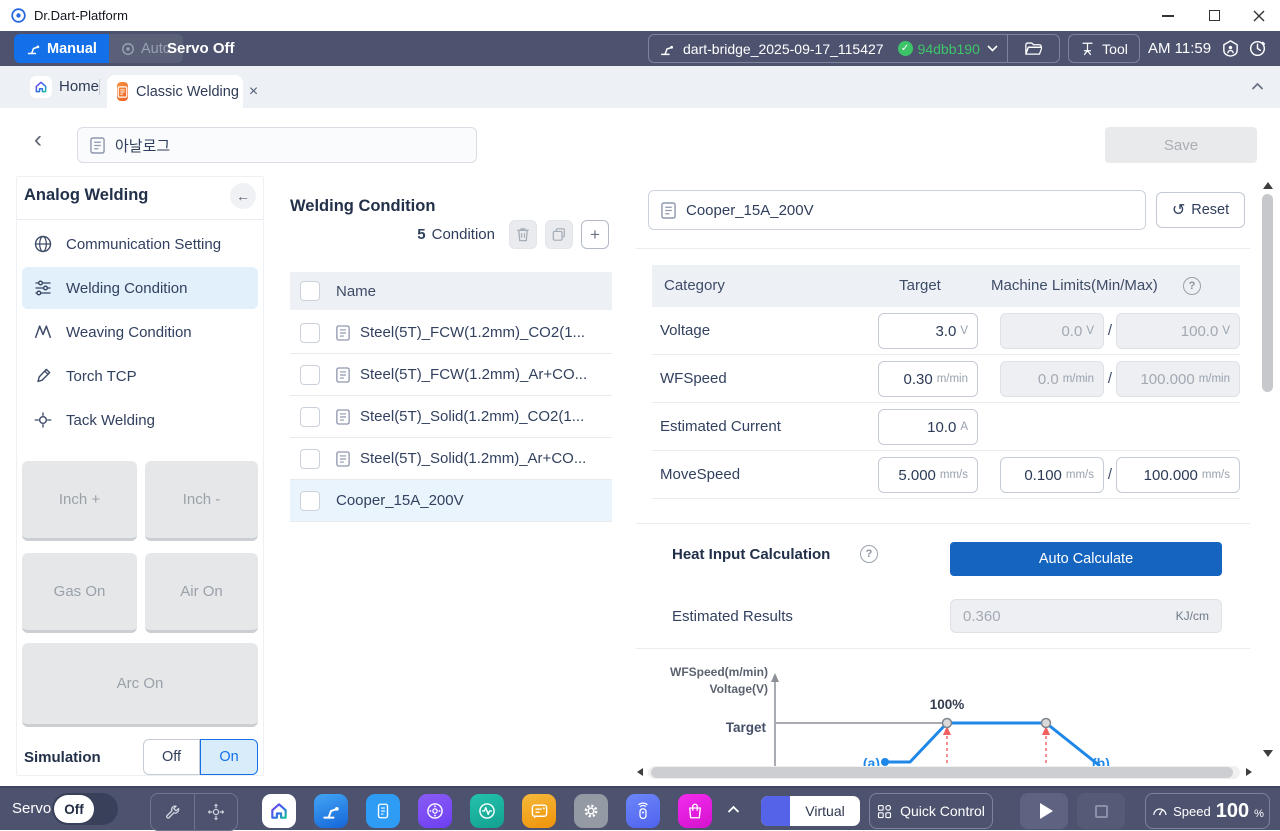 Image resolution: width=1280 pixels, height=831 pixels. What do you see at coordinates (1259, 15) in the screenshot?
I see `close-button` at bounding box center [1259, 15].